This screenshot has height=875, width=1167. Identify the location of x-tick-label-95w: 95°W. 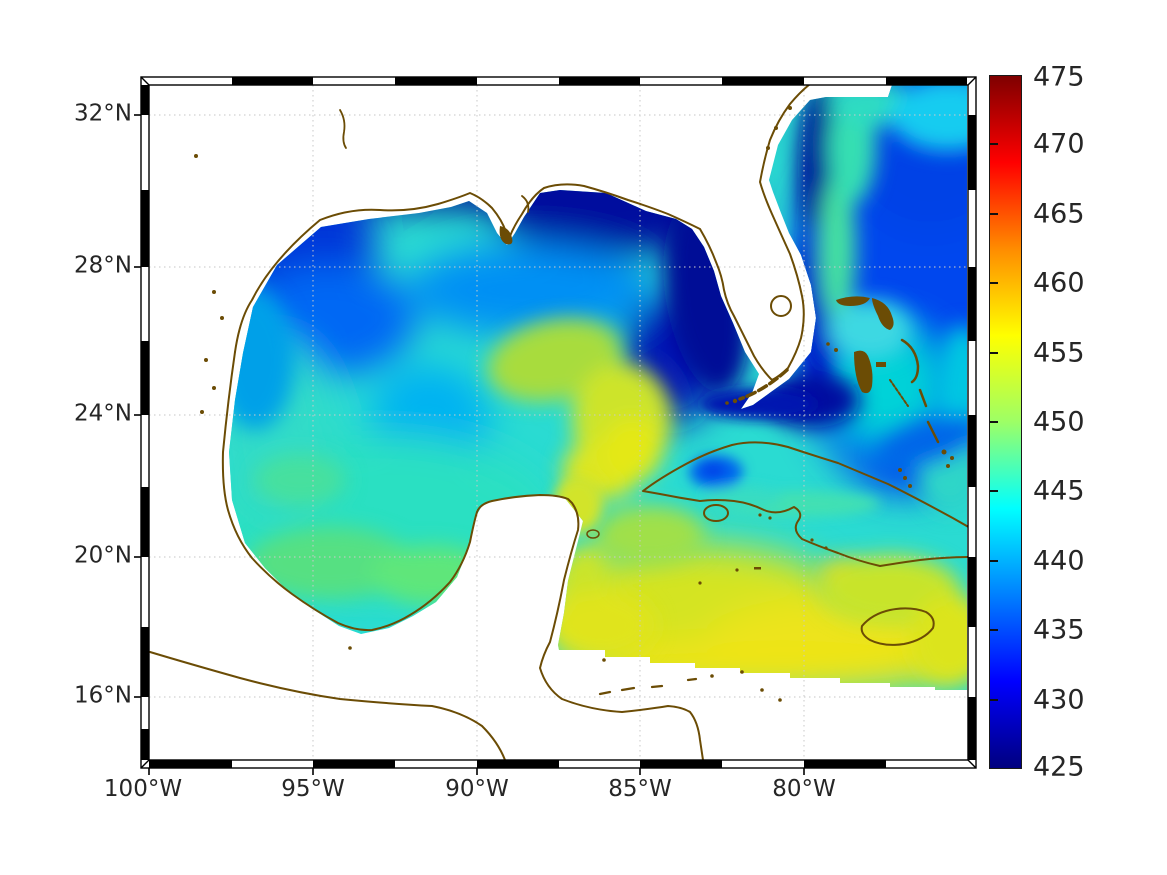
(313, 789).